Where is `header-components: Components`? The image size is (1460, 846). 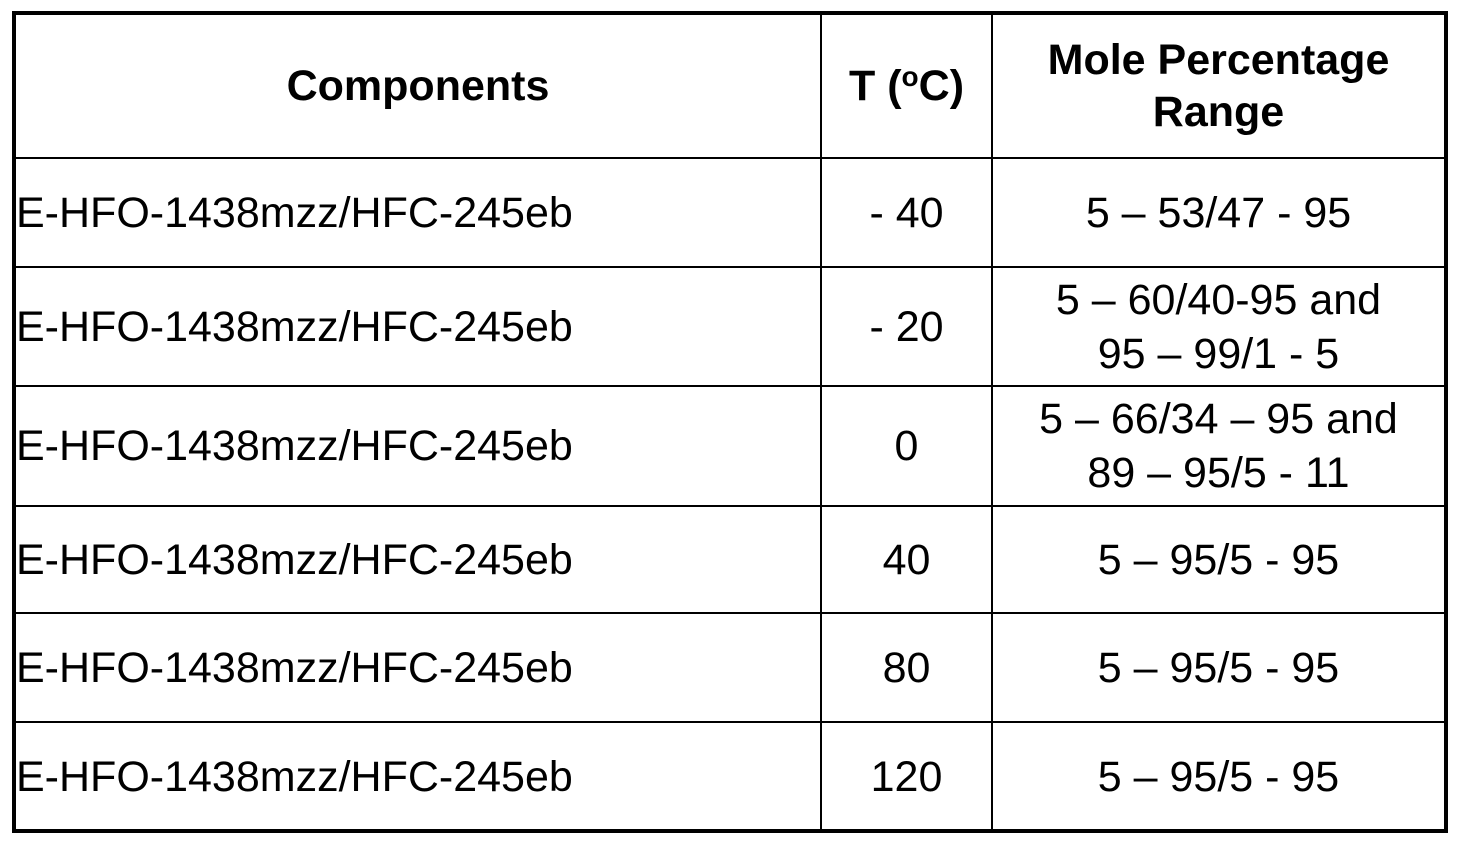 header-components: Components is located at coordinates (419, 87).